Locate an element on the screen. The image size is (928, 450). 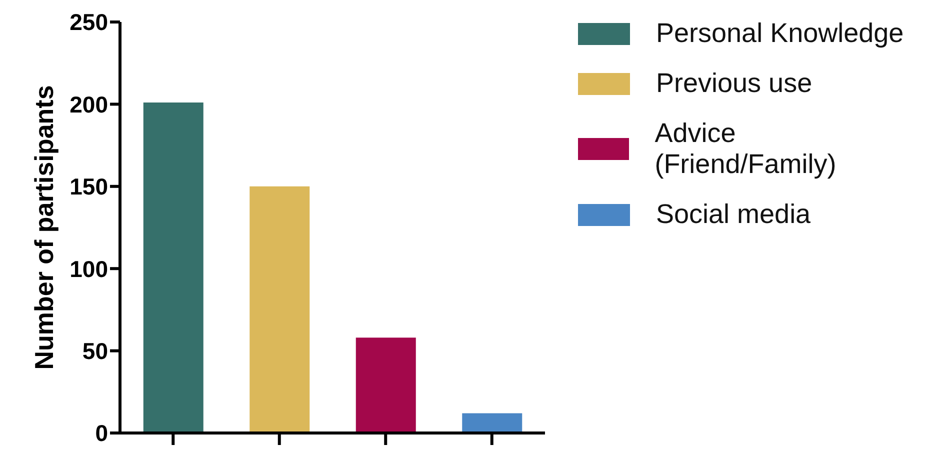
y-tick-label: 50 is located at coordinates (95, 351).